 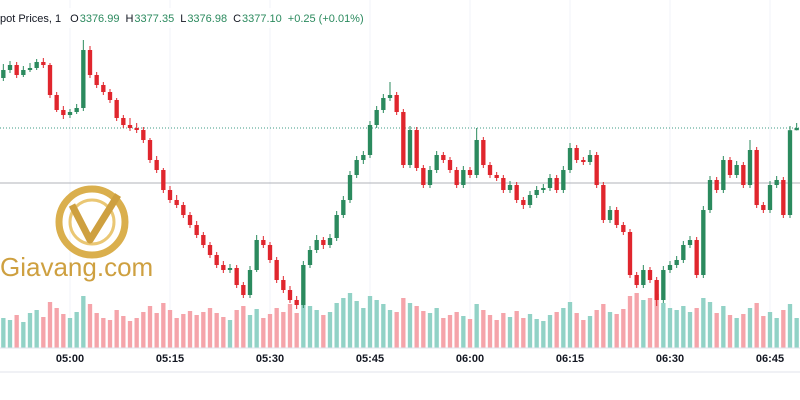 I want to click on legend-text: O, so click(x=74, y=19).